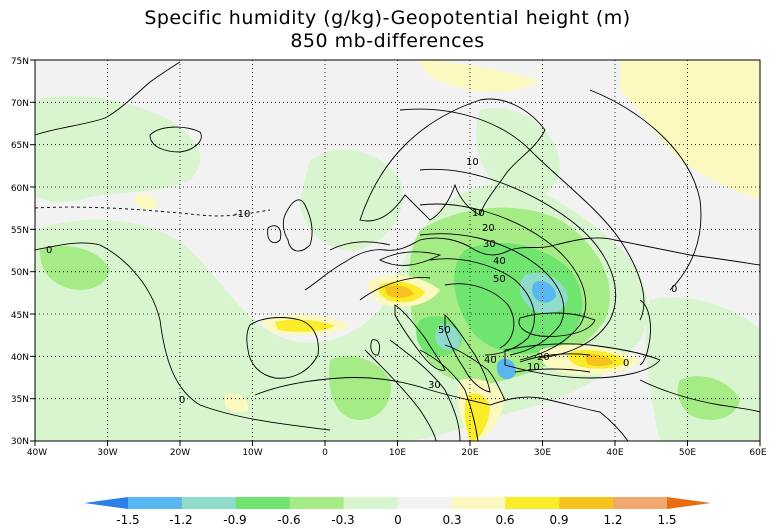  I want to click on lat-label: 75N, so click(20, 62).